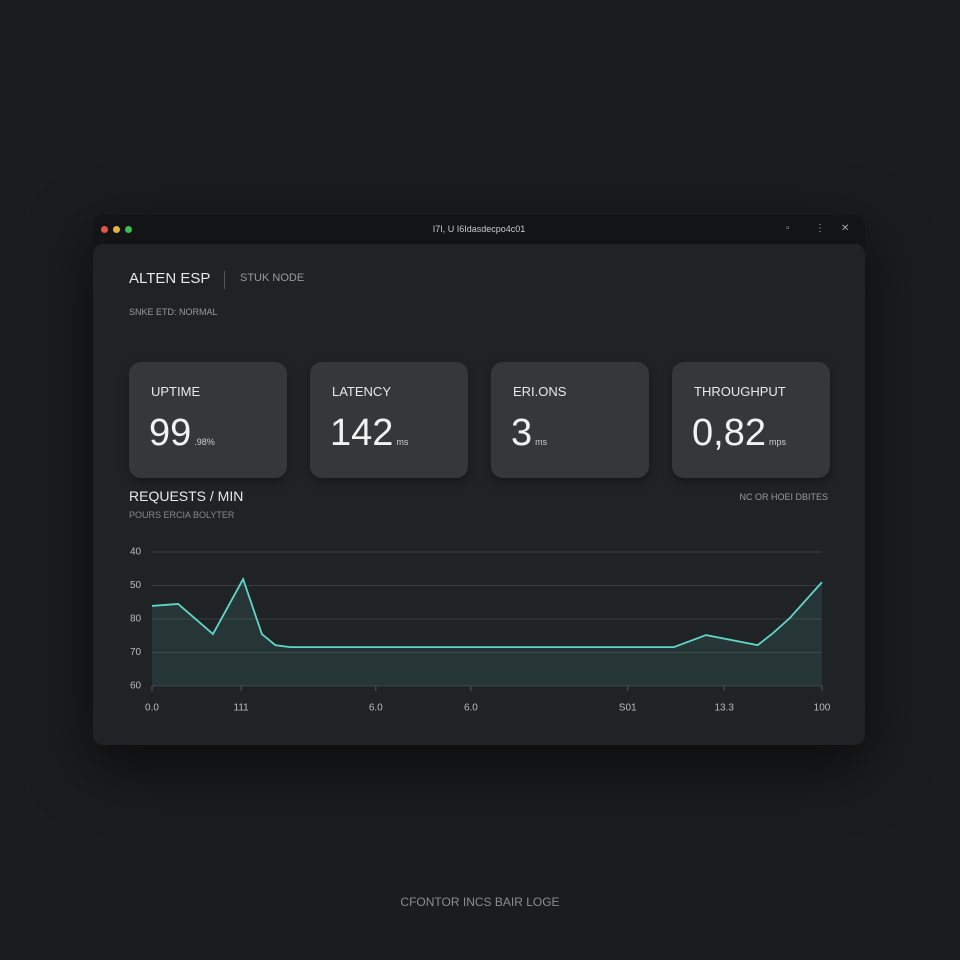 This screenshot has height=960, width=960. What do you see at coordinates (136, 686) in the screenshot?
I see `y-tick-label: 60` at bounding box center [136, 686].